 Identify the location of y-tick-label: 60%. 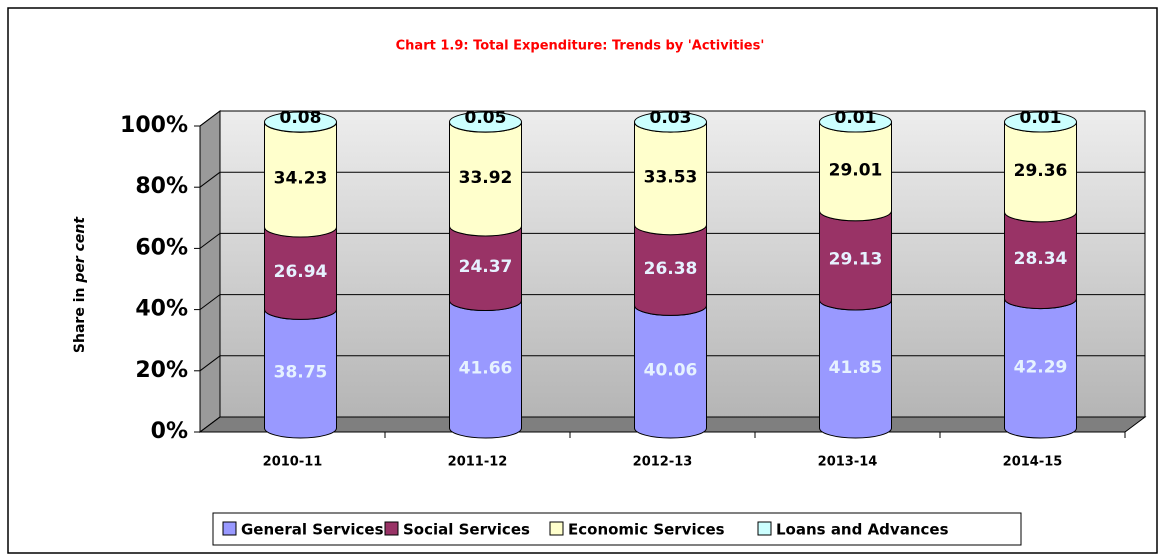
(161, 247).